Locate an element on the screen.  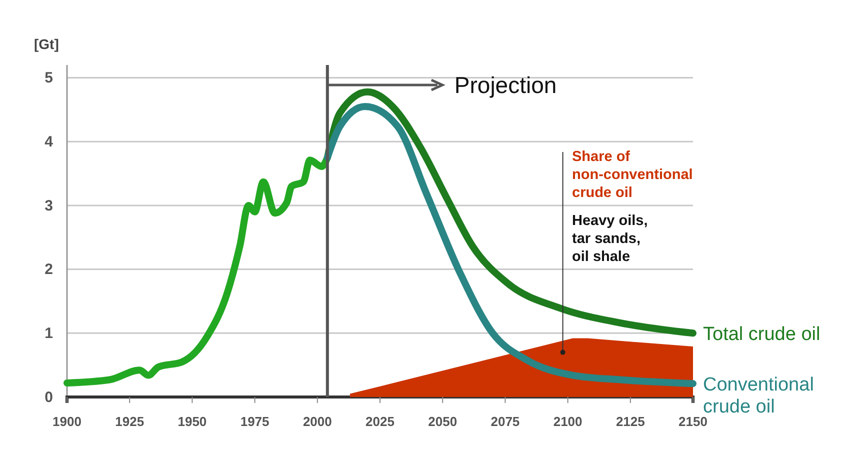
y-tick-label: 3 is located at coordinates (48, 205).